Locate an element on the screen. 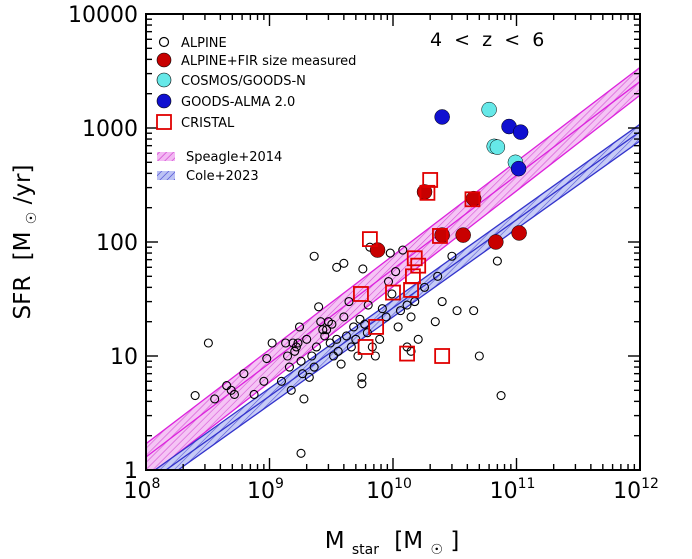 The width and height of the screenshot is (692, 559). x-tick-label: 10¹² is located at coordinates (636, 490).